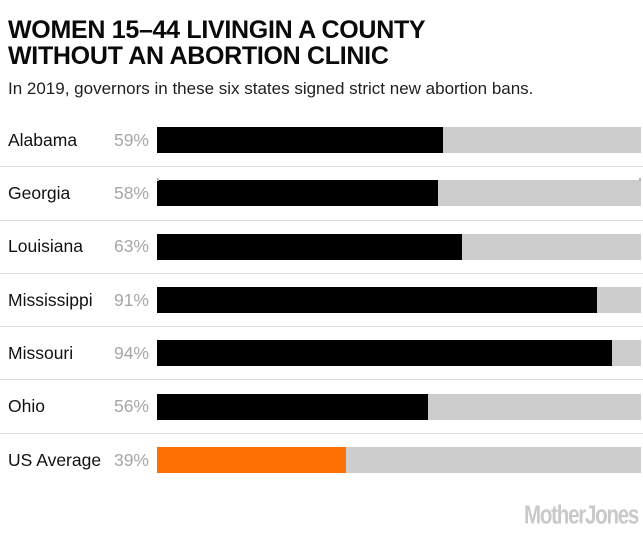 This screenshot has width=643, height=554. I want to click on row-value: 56%, so click(131, 406).